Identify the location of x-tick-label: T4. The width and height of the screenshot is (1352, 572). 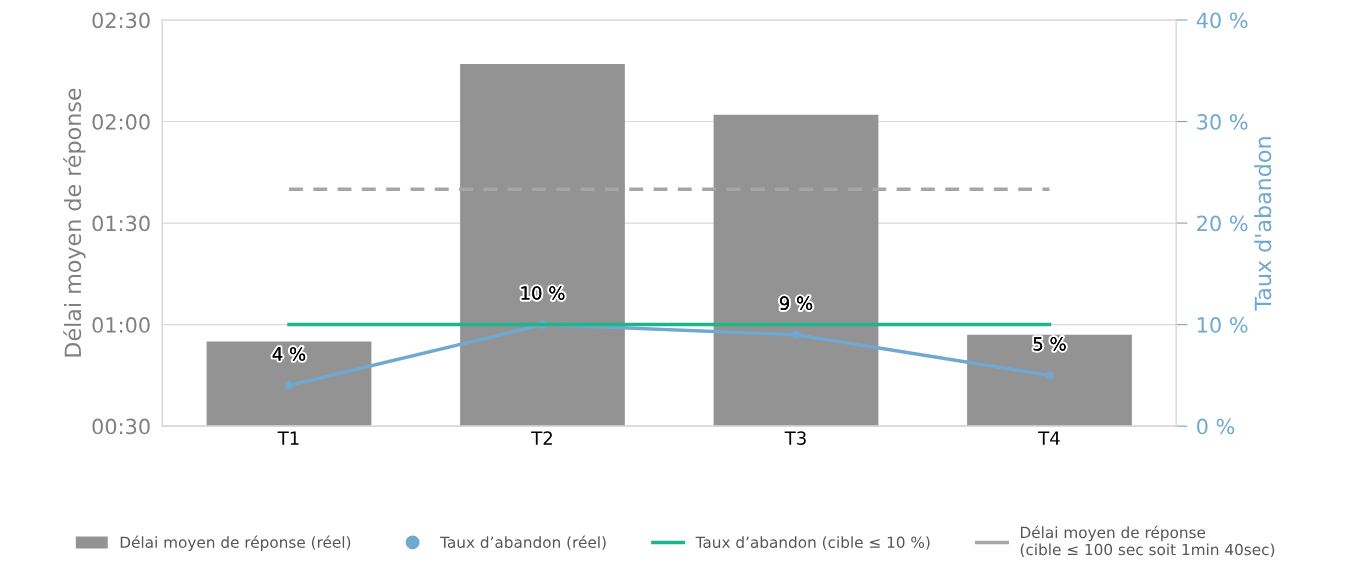
(1049, 438).